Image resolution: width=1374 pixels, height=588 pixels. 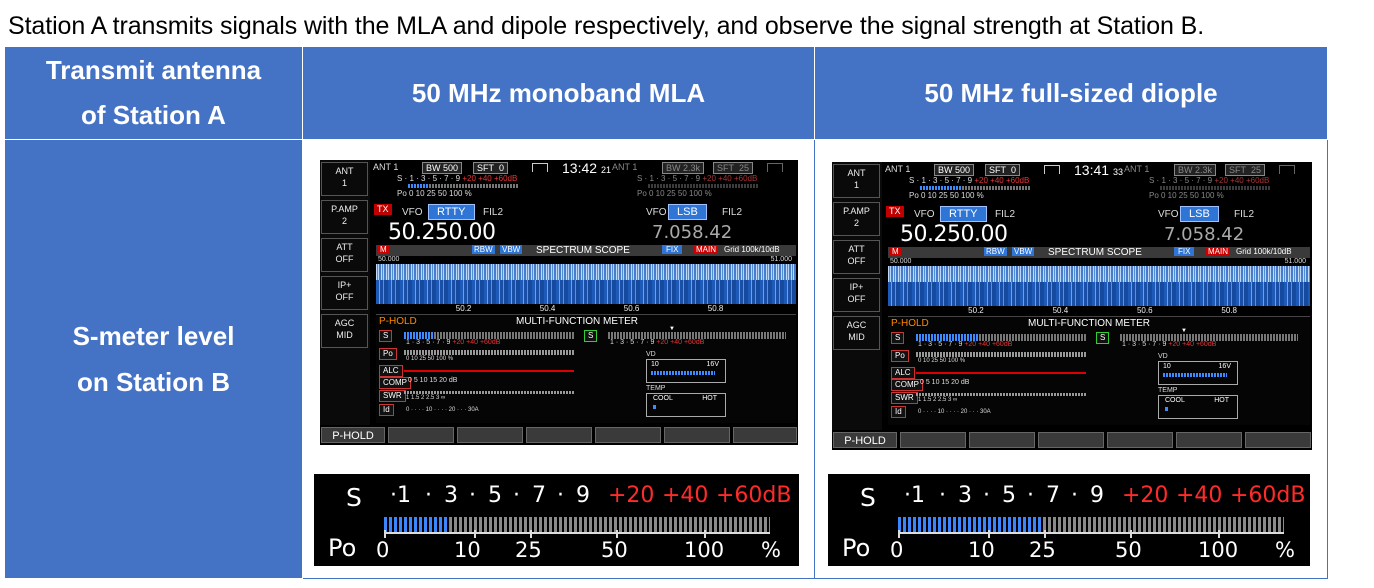 I want to click on filter-icon, so click(x=1052, y=169).